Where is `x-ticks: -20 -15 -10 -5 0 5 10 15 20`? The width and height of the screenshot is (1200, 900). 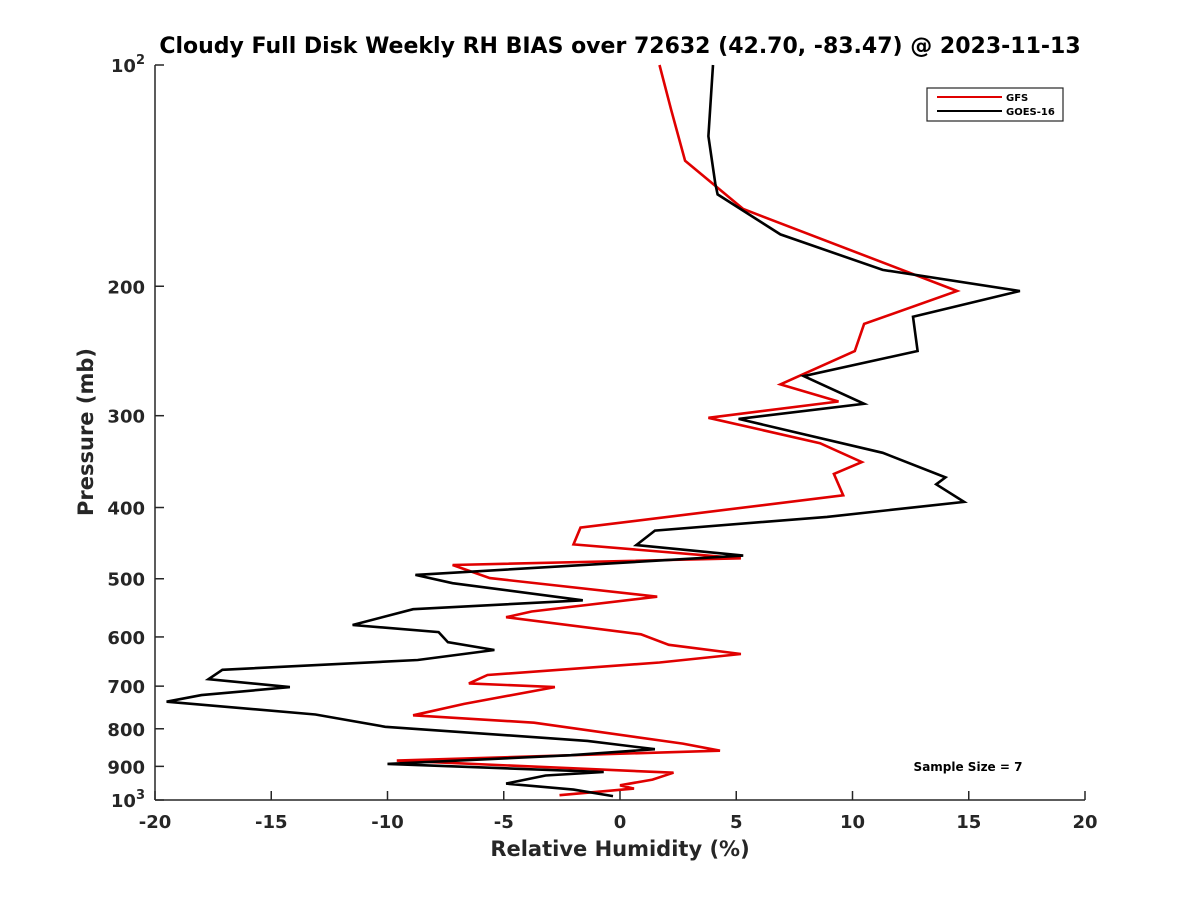 x-ticks: -20 -15 -10 -5 0 5 10 15 20 is located at coordinates (618, 812).